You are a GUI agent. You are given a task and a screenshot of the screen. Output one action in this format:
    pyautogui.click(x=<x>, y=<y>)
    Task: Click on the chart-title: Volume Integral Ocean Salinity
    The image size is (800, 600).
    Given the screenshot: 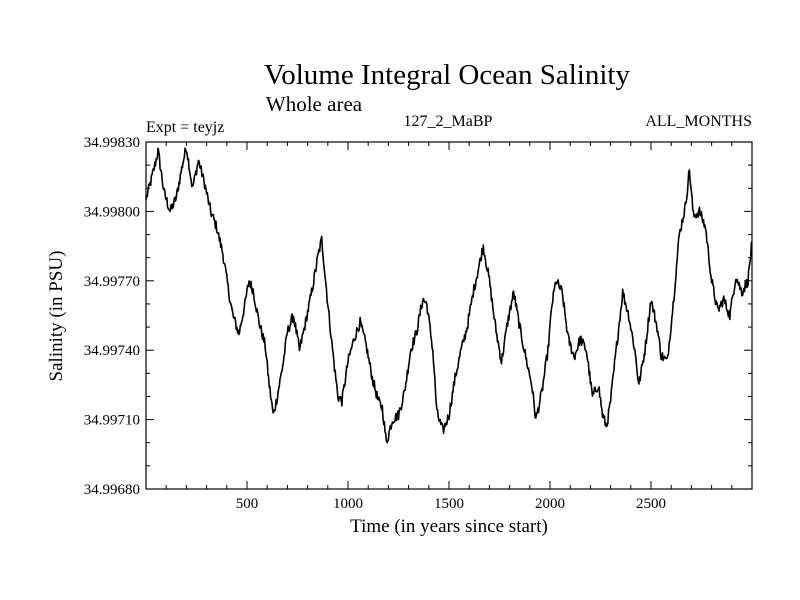 What is the action you would take?
    pyautogui.click(x=447, y=75)
    